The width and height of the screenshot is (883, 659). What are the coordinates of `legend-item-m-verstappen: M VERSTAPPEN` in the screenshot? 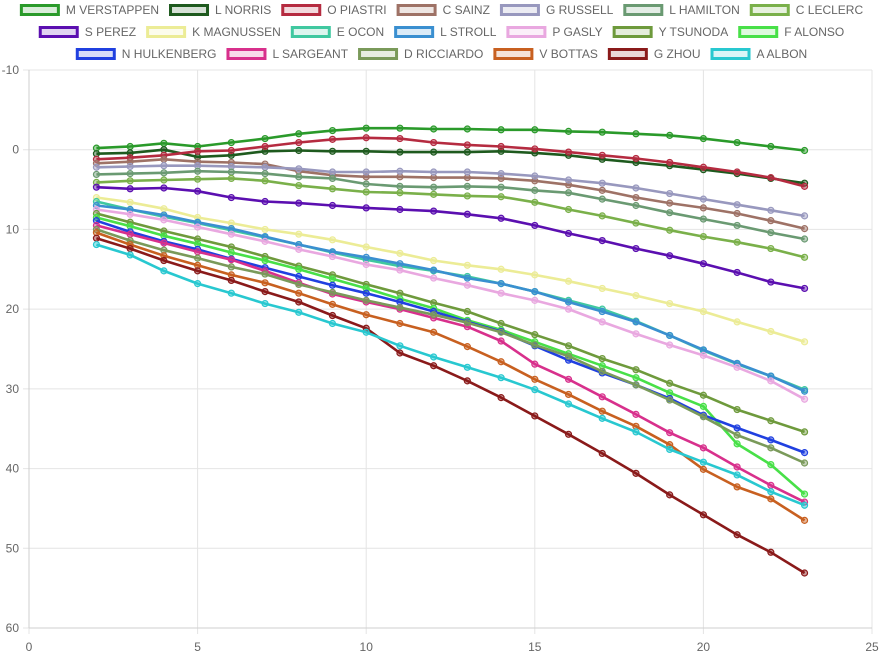 It's located at (89, 10).